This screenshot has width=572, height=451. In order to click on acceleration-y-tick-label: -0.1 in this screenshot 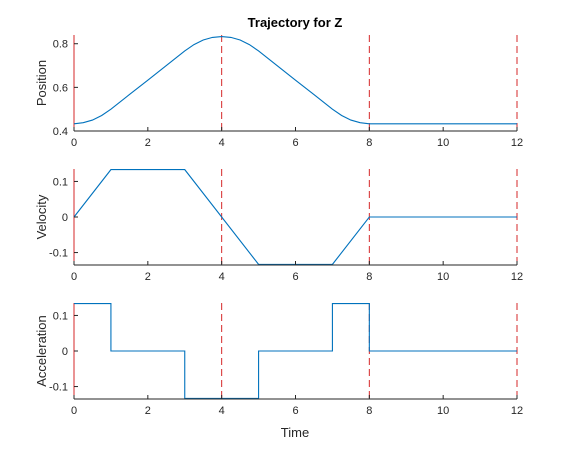, I will do `click(58, 388)`.